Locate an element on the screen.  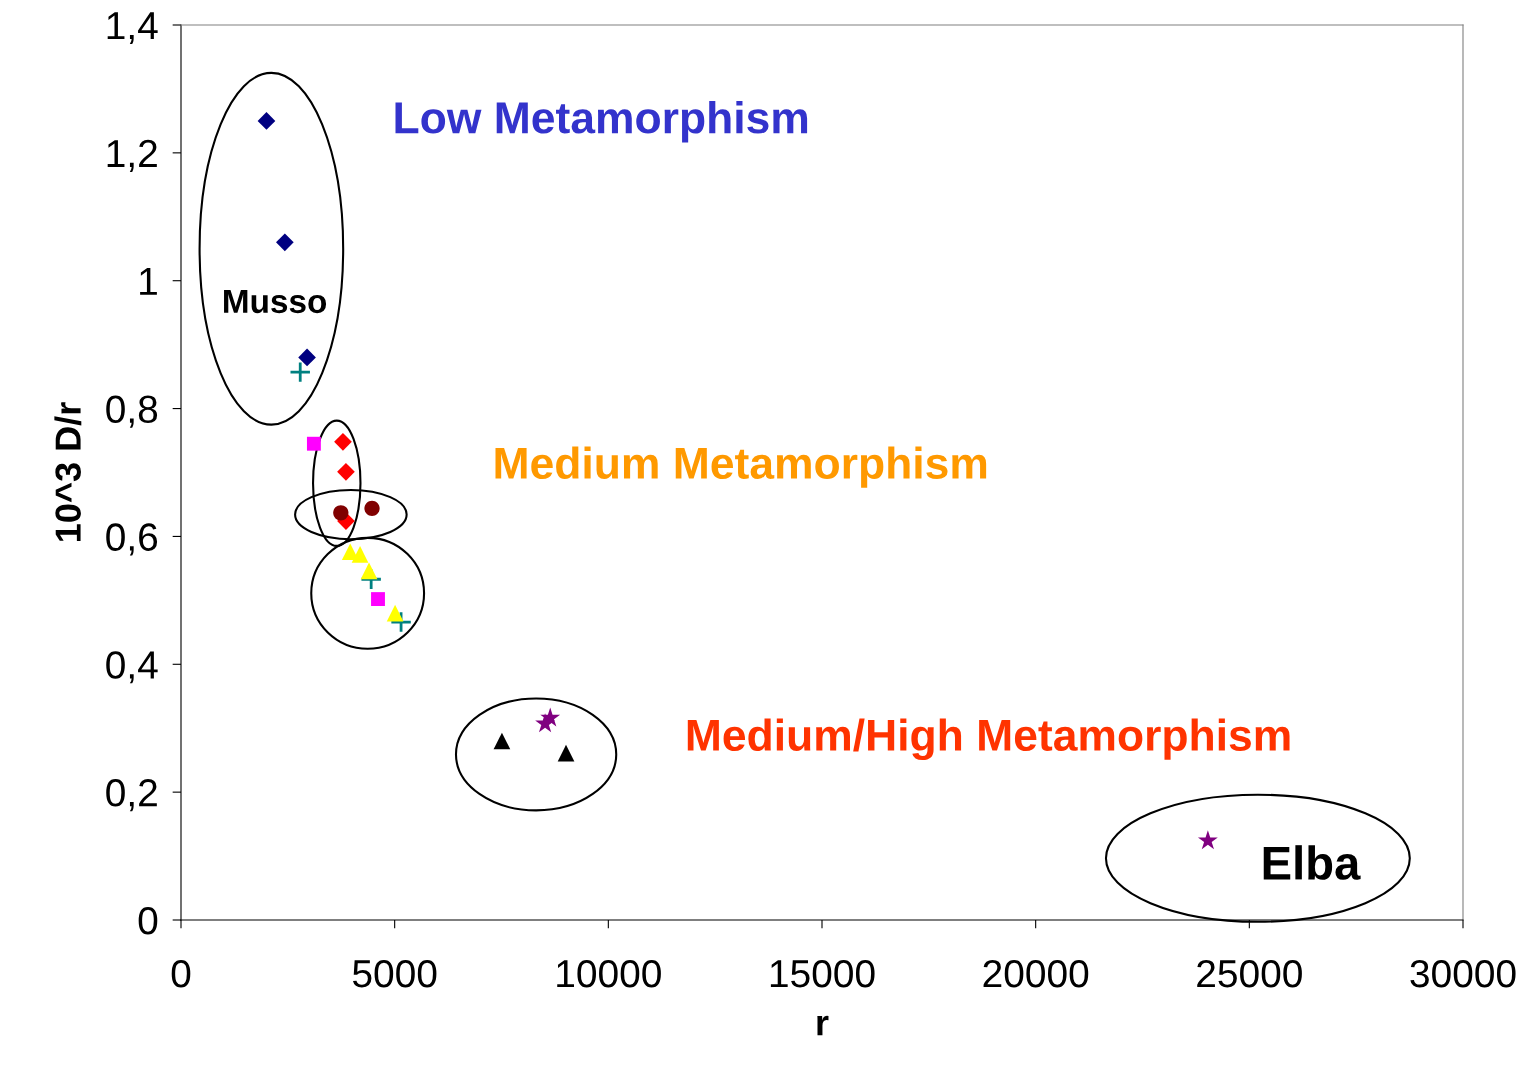
x-tick-label: 10000 is located at coordinates (609, 973).